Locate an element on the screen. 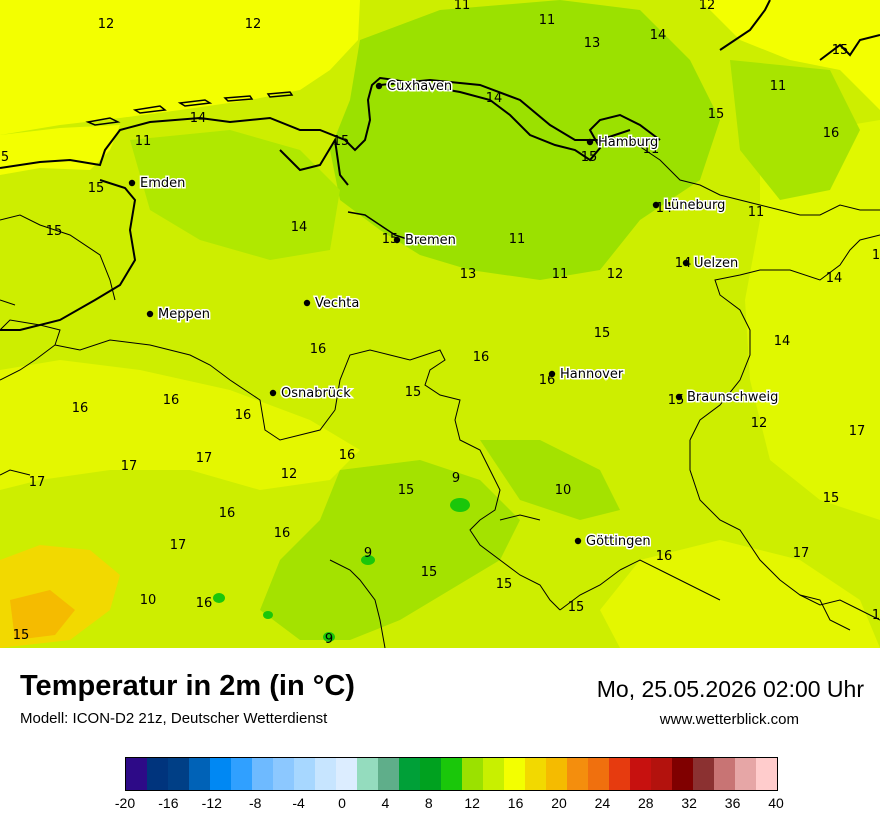  colorbar-tick-label: 8 is located at coordinates (428, 803).